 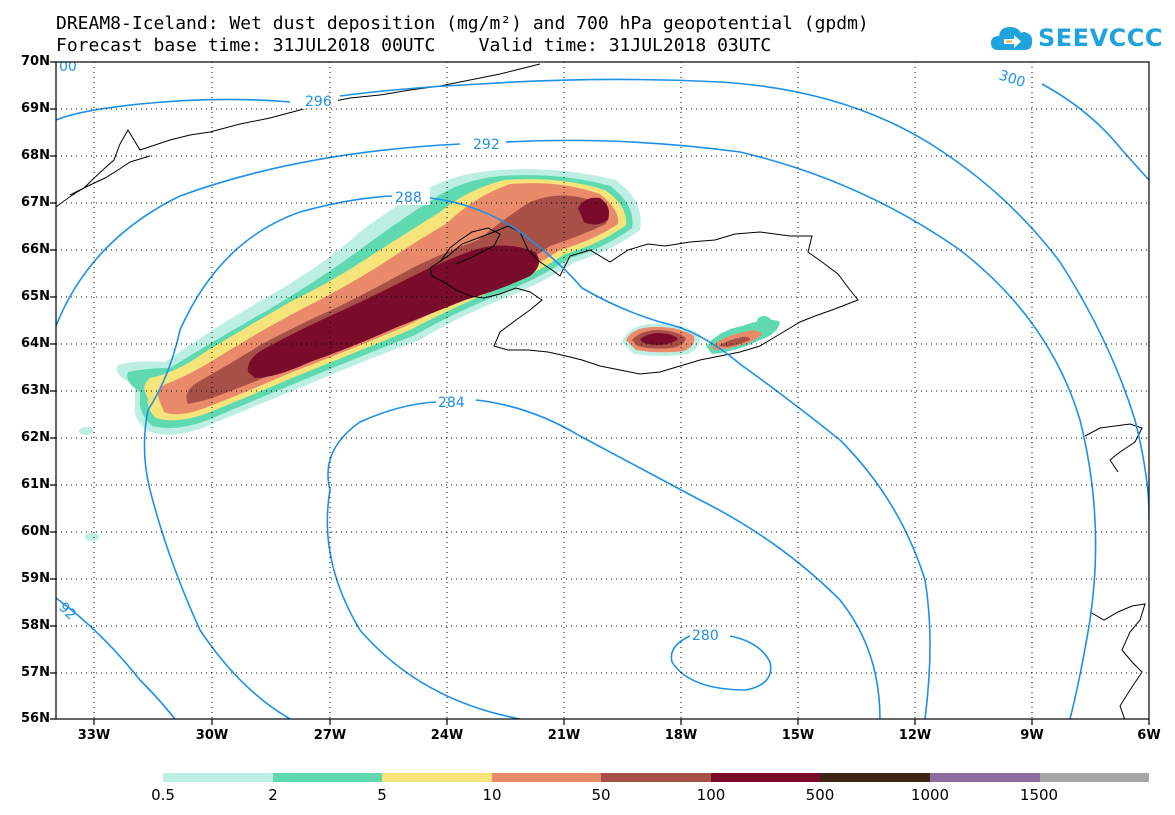 What do you see at coordinates (35, 249) in the screenshot?
I see `lat-label-66n: 66N` at bounding box center [35, 249].